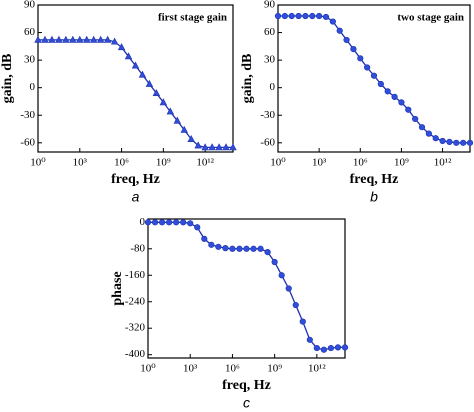 The width and height of the screenshot is (474, 412). What do you see at coordinates (246, 385) in the screenshot?
I see `x-axis-label: freq, Hz` at bounding box center [246, 385].